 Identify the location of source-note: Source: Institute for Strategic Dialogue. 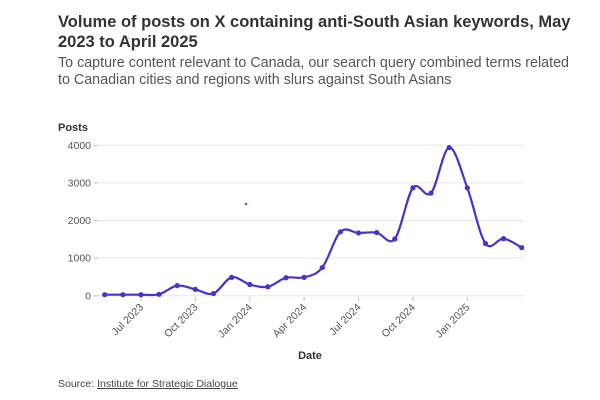
(148, 384).